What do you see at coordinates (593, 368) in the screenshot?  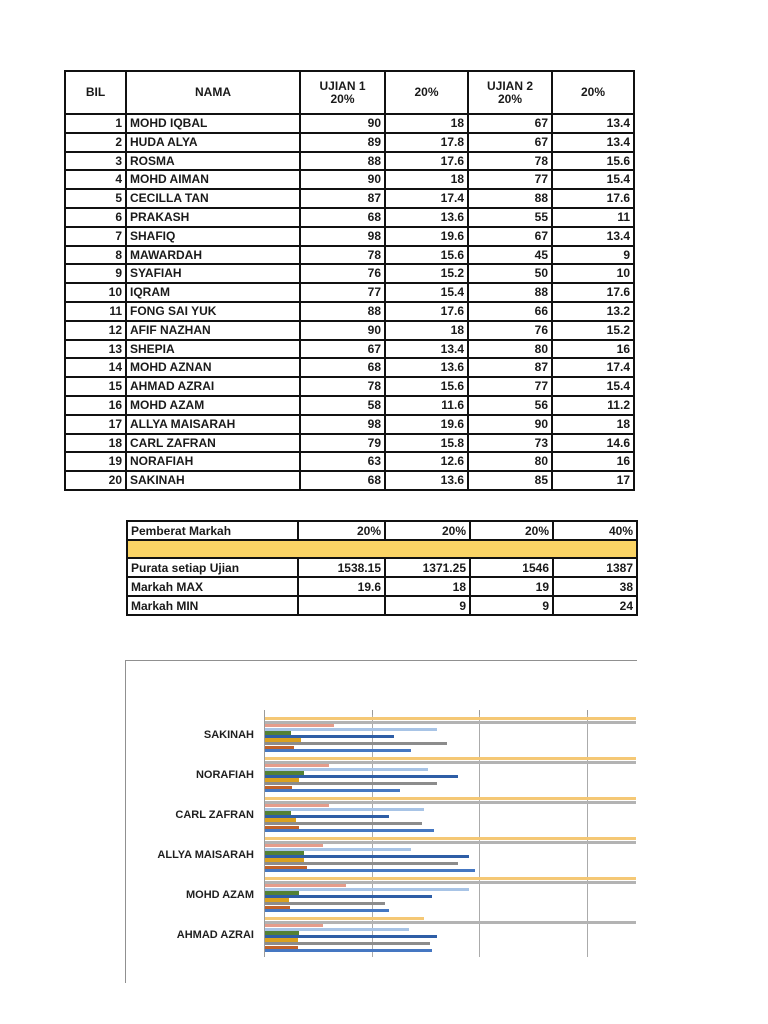 I see `cell-mark: 17.4` at bounding box center [593, 368].